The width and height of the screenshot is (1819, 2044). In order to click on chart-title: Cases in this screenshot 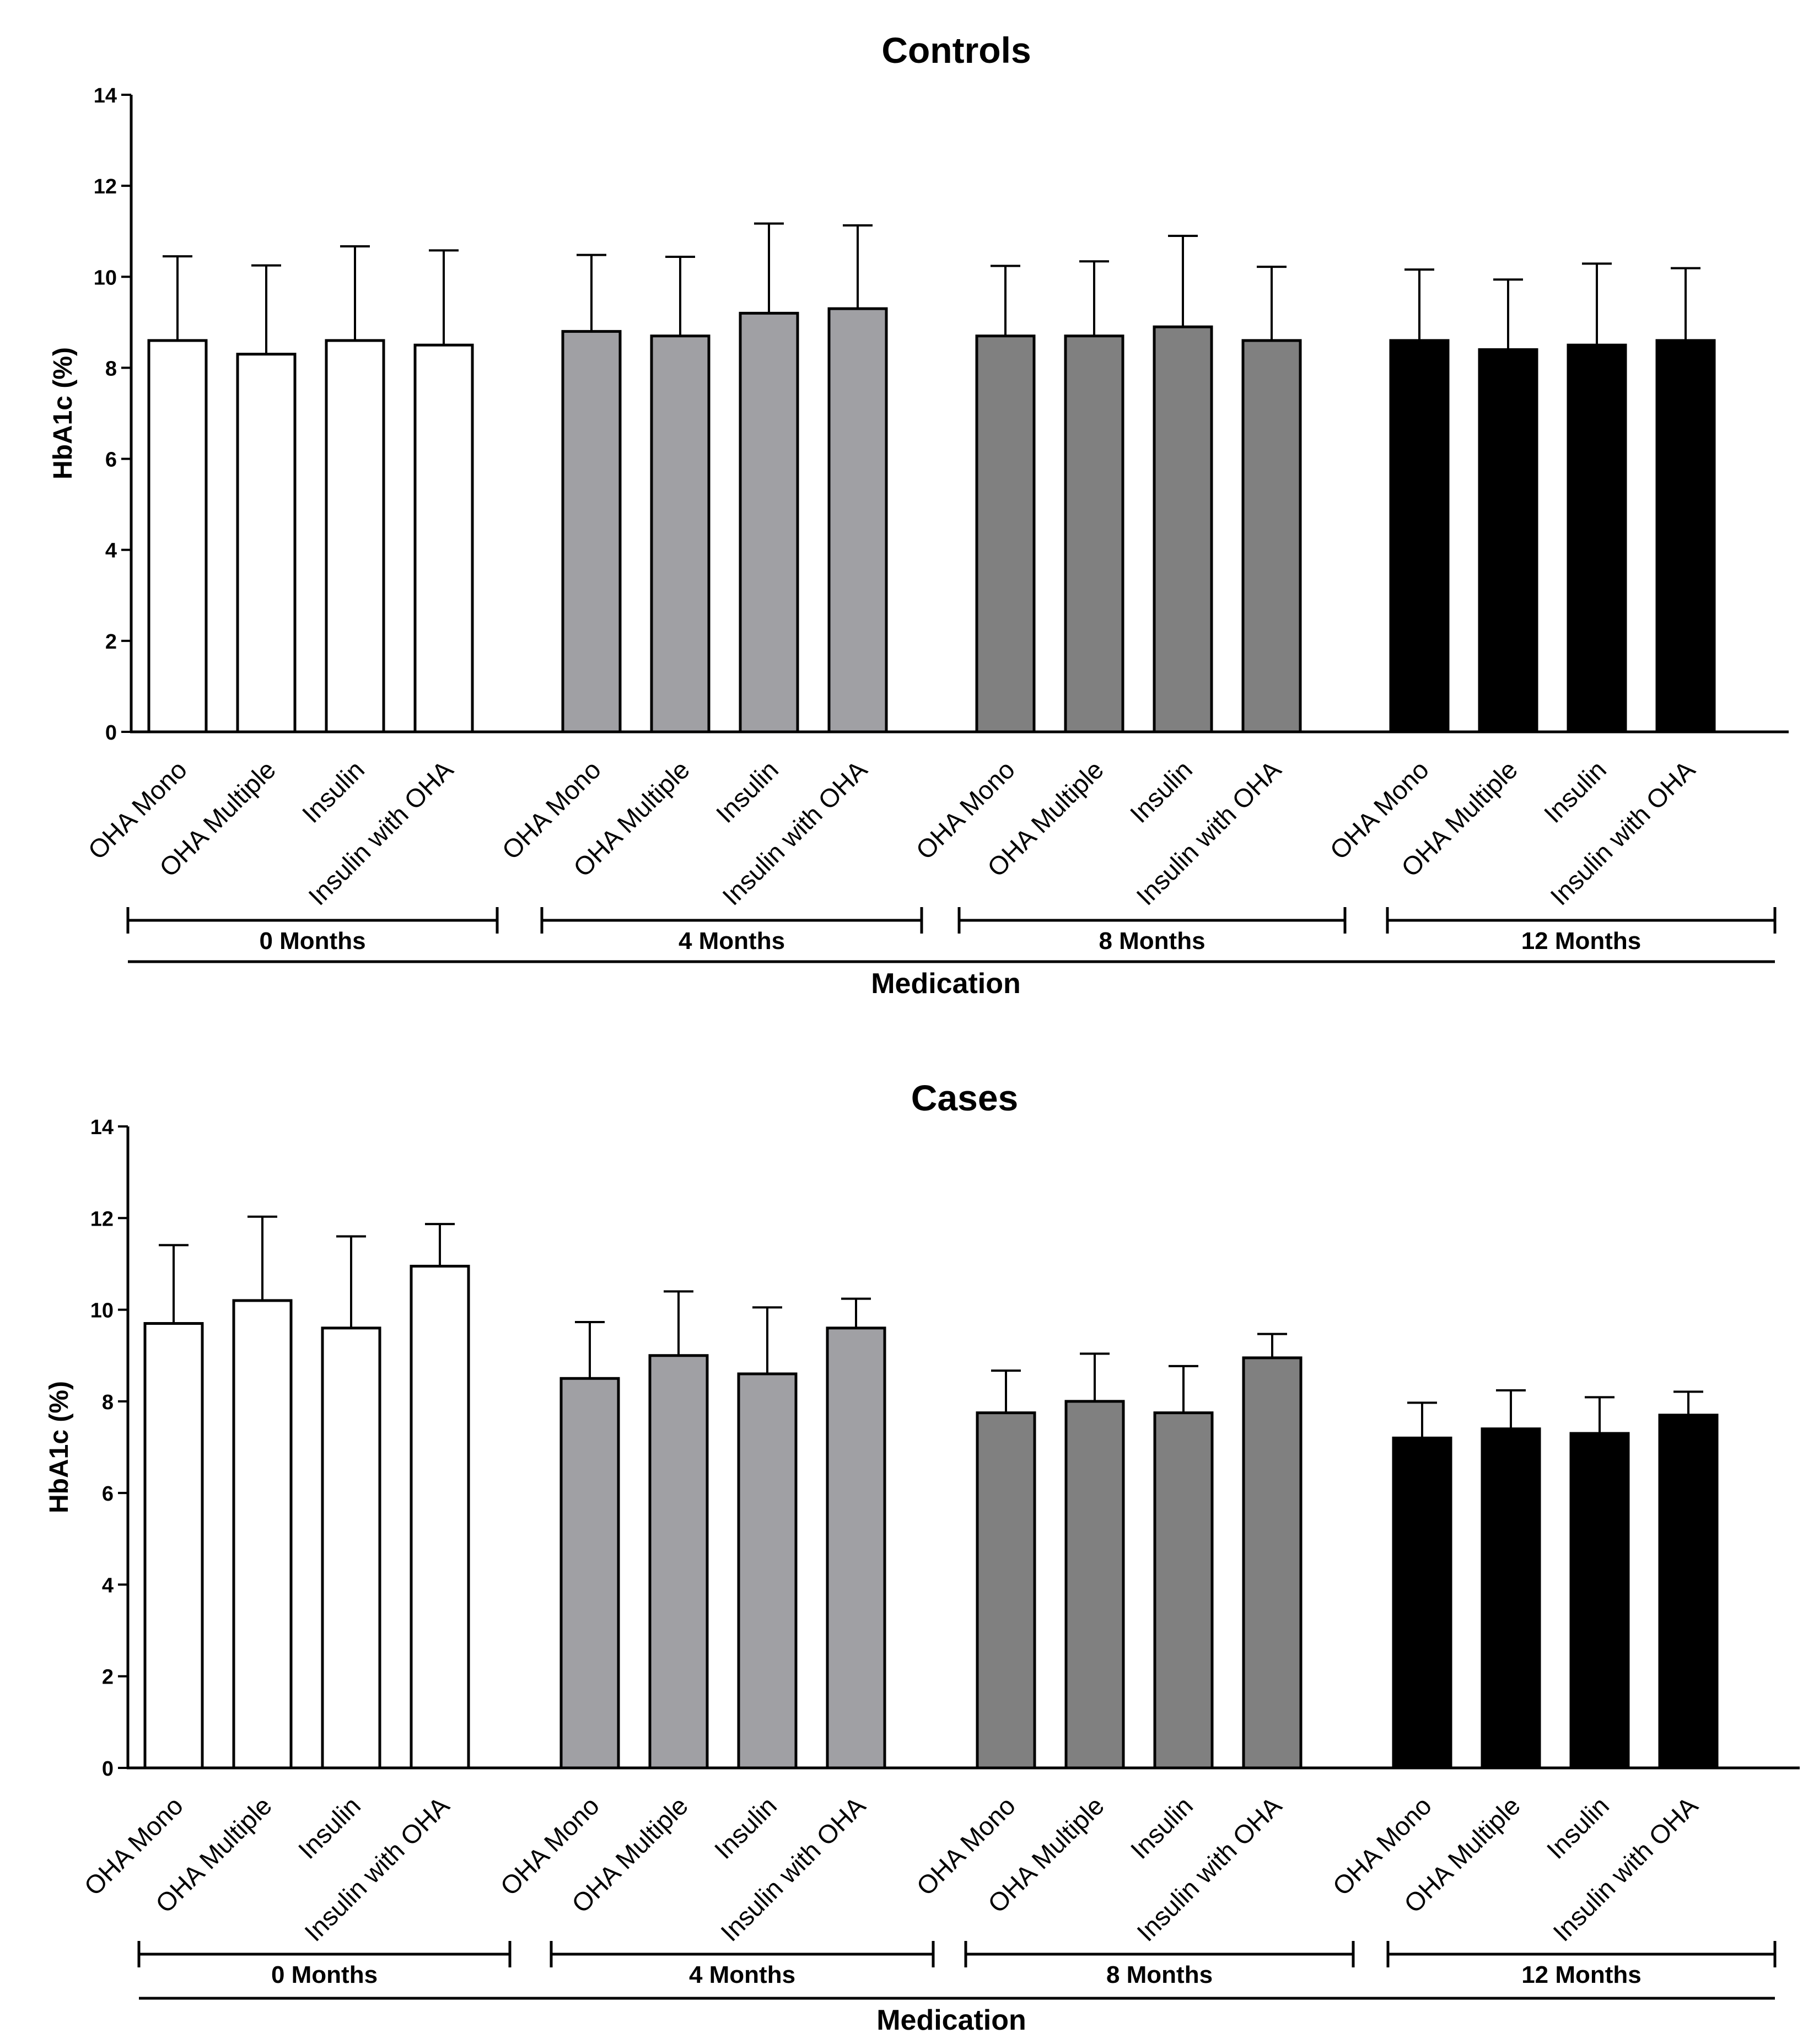, I will do `click(965, 1097)`.